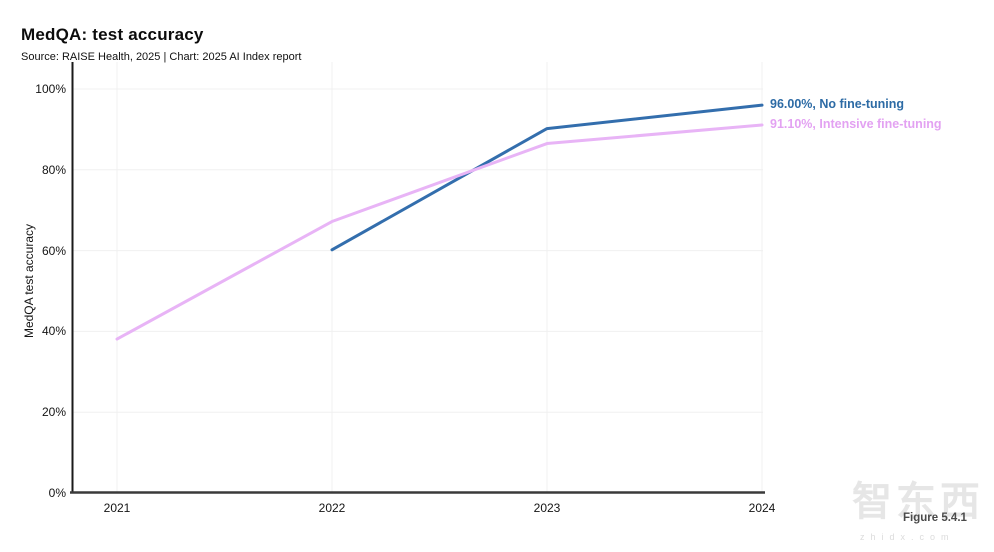  What do you see at coordinates (53, 169) in the screenshot?
I see `y-tick-label: 80%` at bounding box center [53, 169].